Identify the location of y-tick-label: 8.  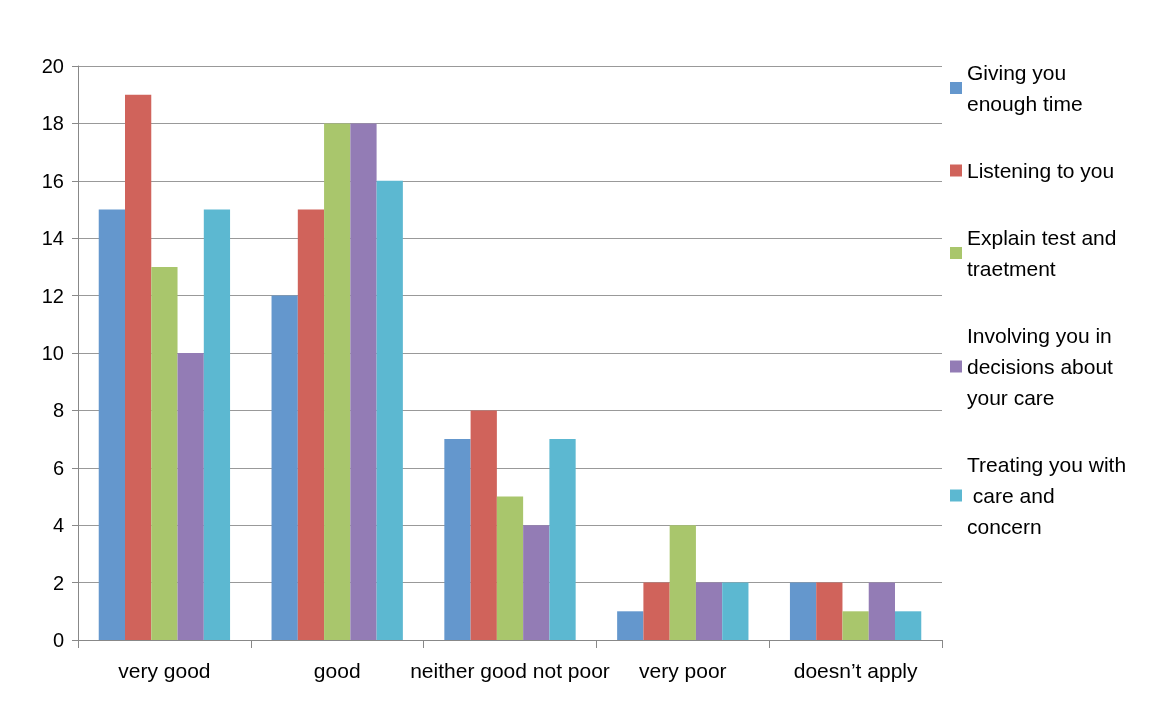
(58, 410).